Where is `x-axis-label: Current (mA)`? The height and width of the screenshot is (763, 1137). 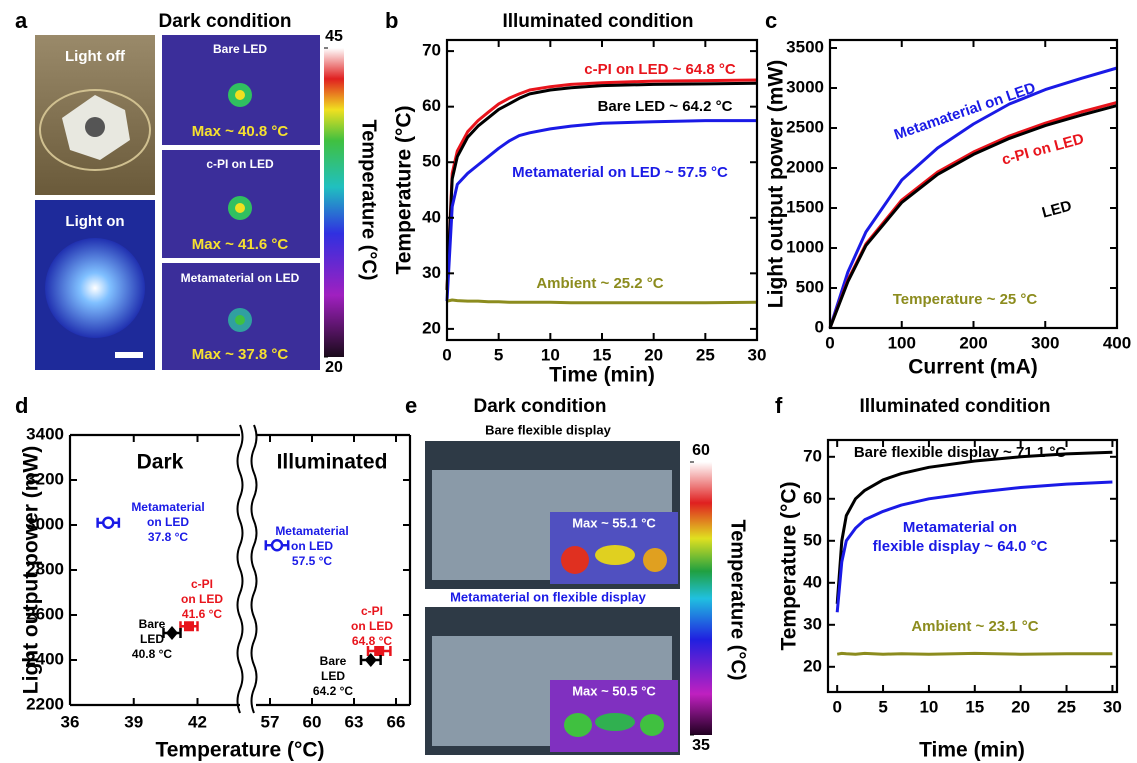 x-axis-label: Current (mA) is located at coordinates (973, 367).